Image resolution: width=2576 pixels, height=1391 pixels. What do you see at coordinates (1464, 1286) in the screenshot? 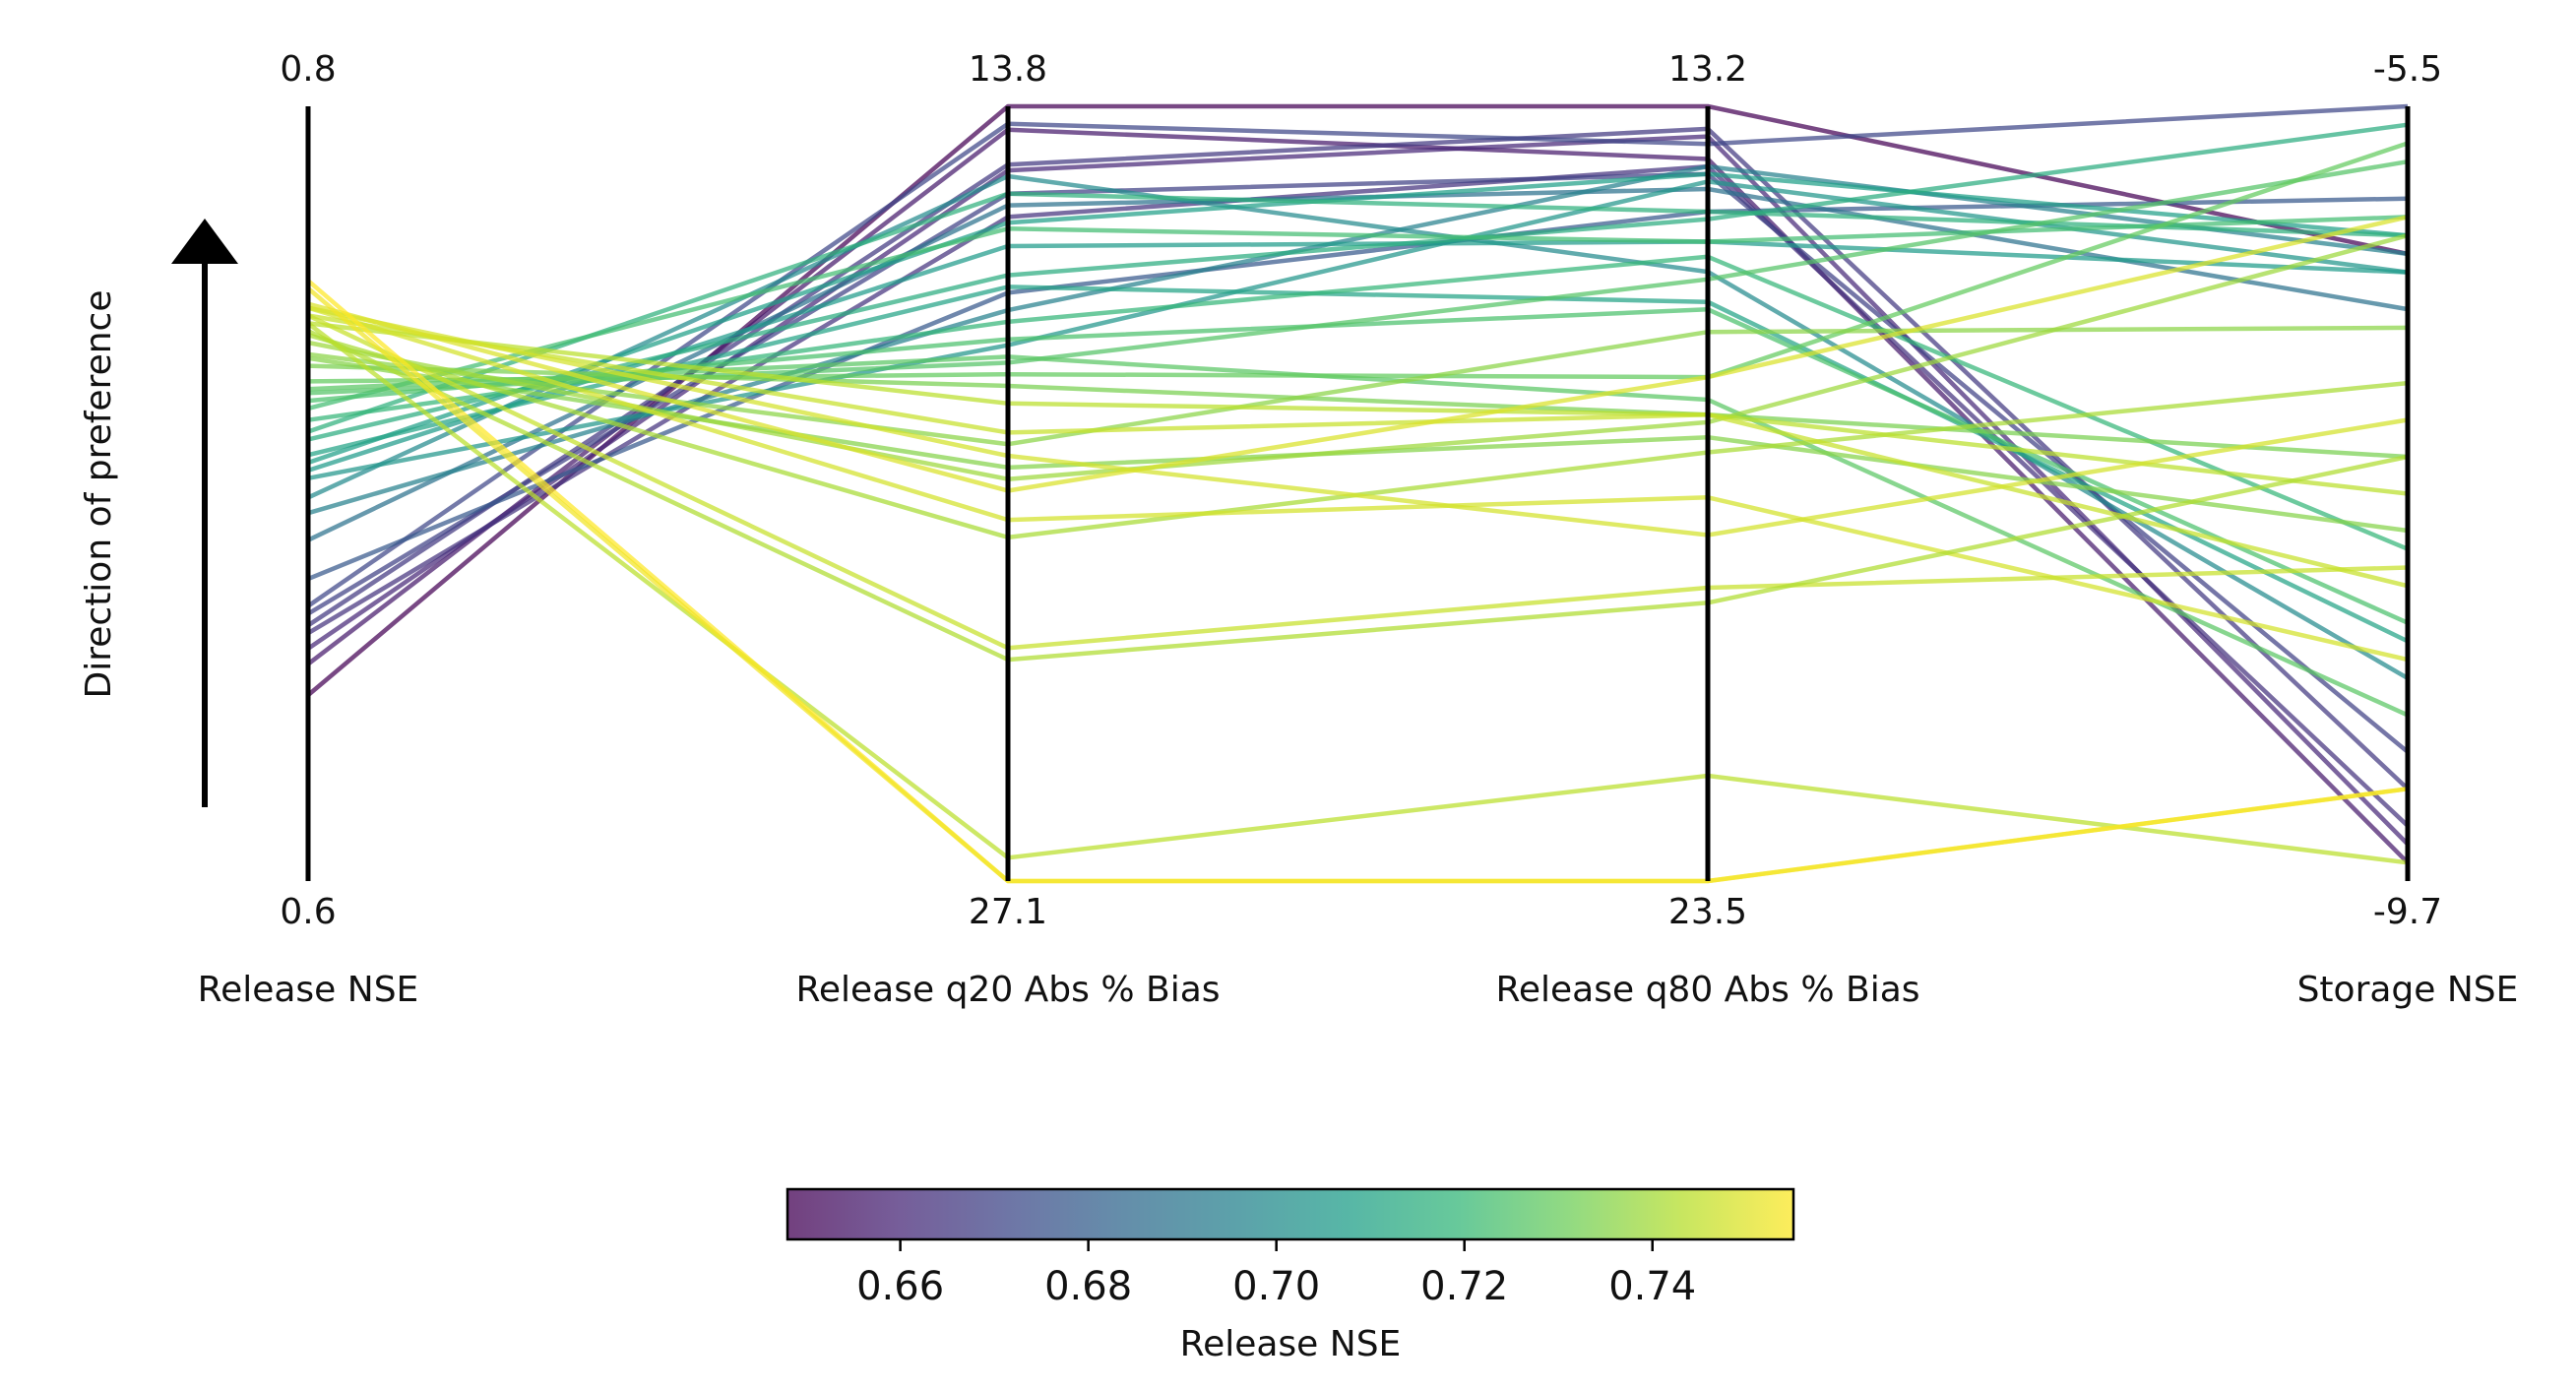
I see `colorbar-tick-label-4: 0.72` at bounding box center [1464, 1286].